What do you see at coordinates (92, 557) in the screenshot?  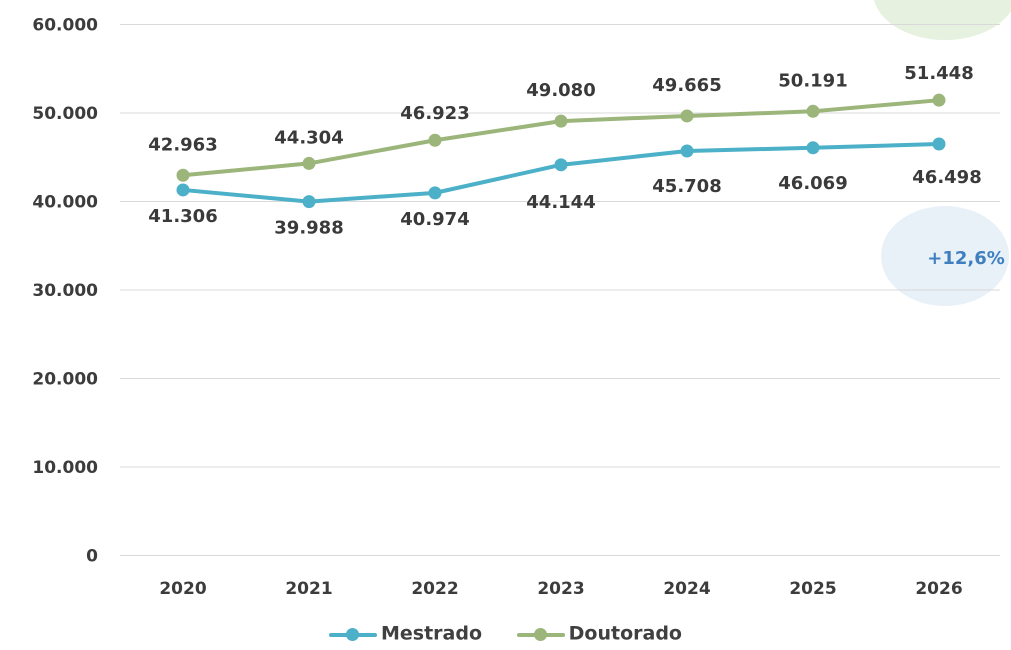 I see `y-tick-label: 0` at bounding box center [92, 557].